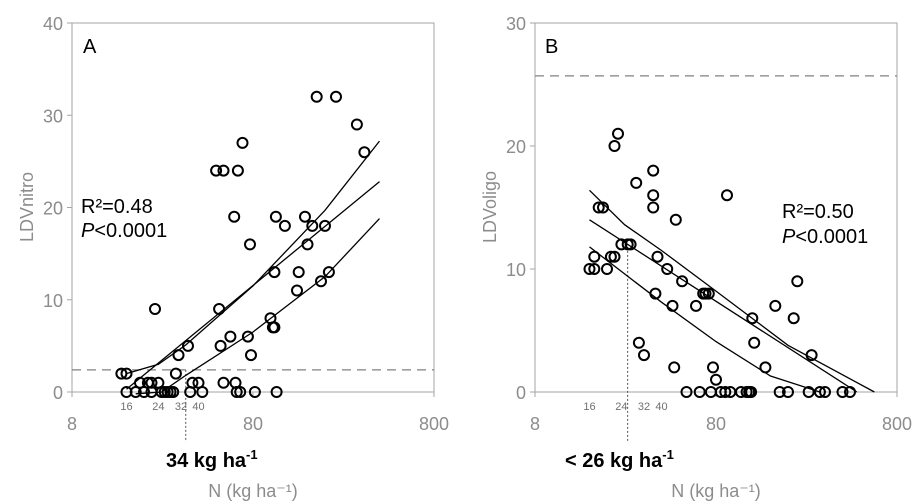  What do you see at coordinates (253, 424) in the screenshot?
I see `x-tick-label-a: 80` at bounding box center [253, 424].